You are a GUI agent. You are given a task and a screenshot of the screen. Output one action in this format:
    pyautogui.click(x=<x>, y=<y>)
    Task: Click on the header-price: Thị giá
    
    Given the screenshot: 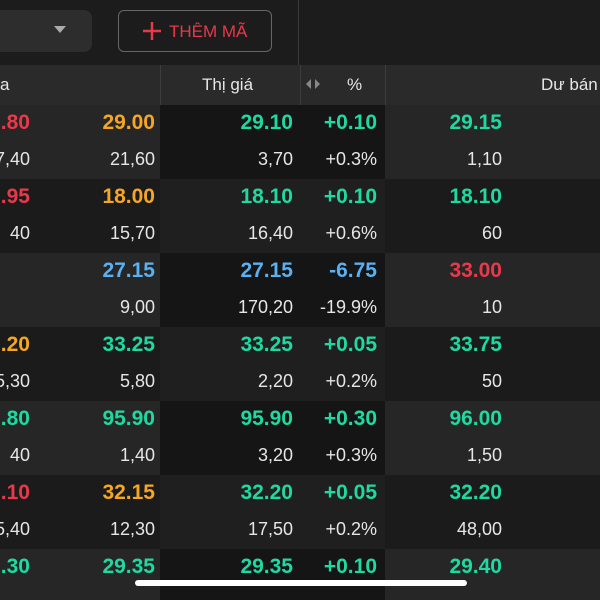 What is the action you would take?
    pyautogui.click(x=228, y=84)
    